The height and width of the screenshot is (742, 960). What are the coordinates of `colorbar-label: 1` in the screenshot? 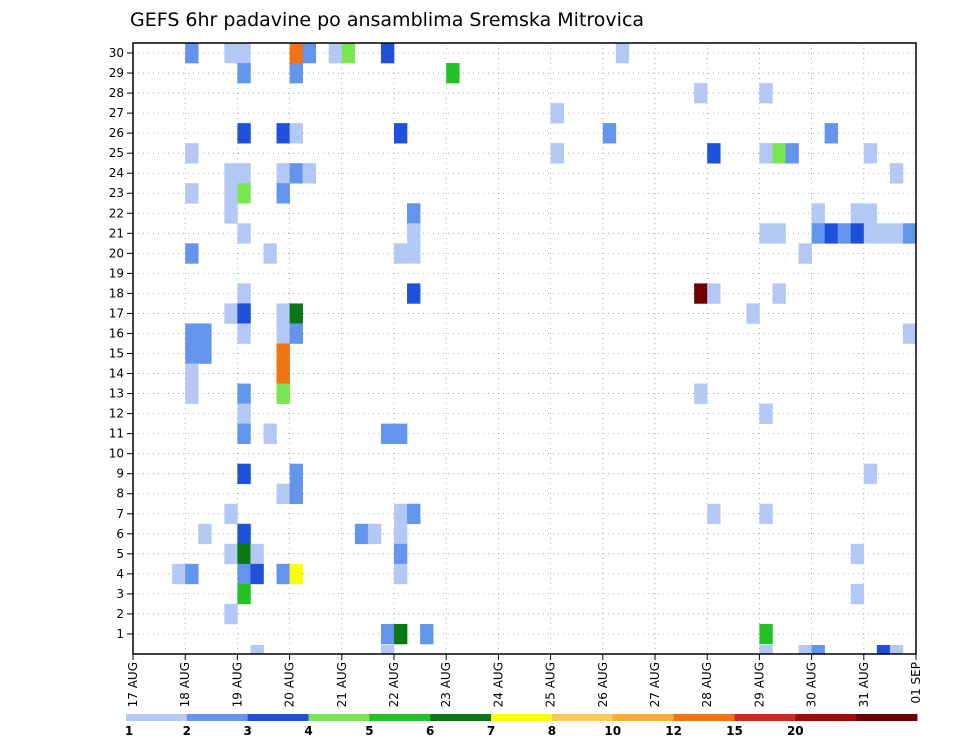 It's located at (129, 731).